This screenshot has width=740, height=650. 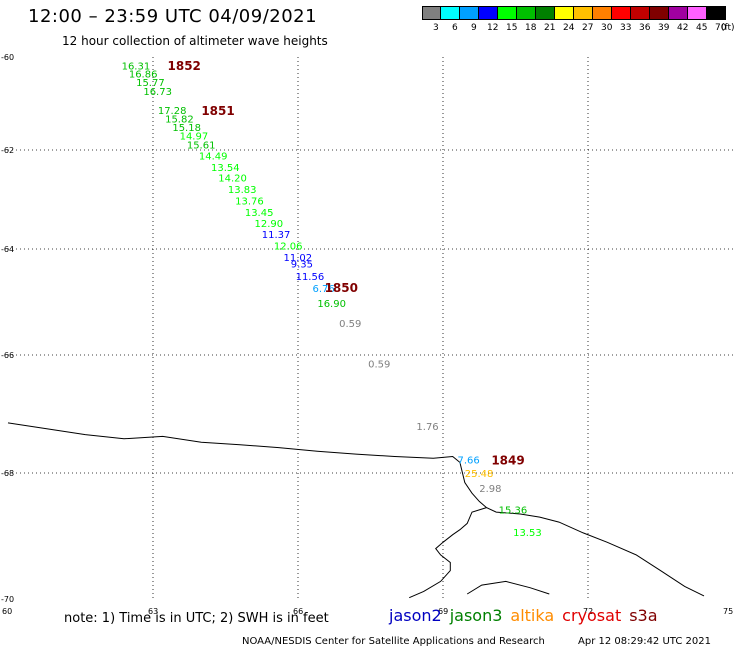 What do you see at coordinates (288, 247) in the screenshot?
I see `wave-height-label: 12.06` at bounding box center [288, 247].